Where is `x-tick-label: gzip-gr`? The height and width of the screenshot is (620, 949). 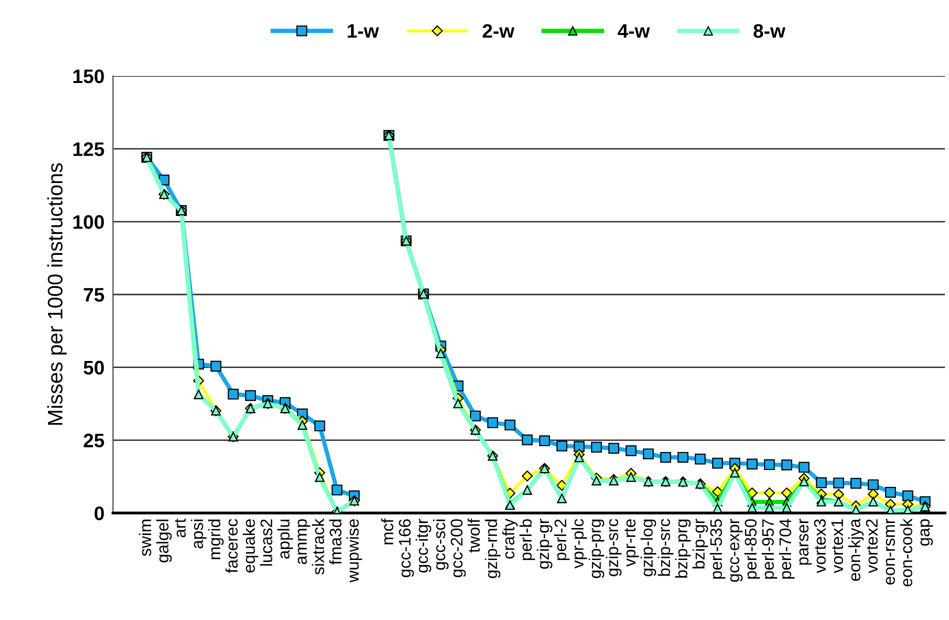 x-tick-label: gzip-gr is located at coordinates (544, 543).